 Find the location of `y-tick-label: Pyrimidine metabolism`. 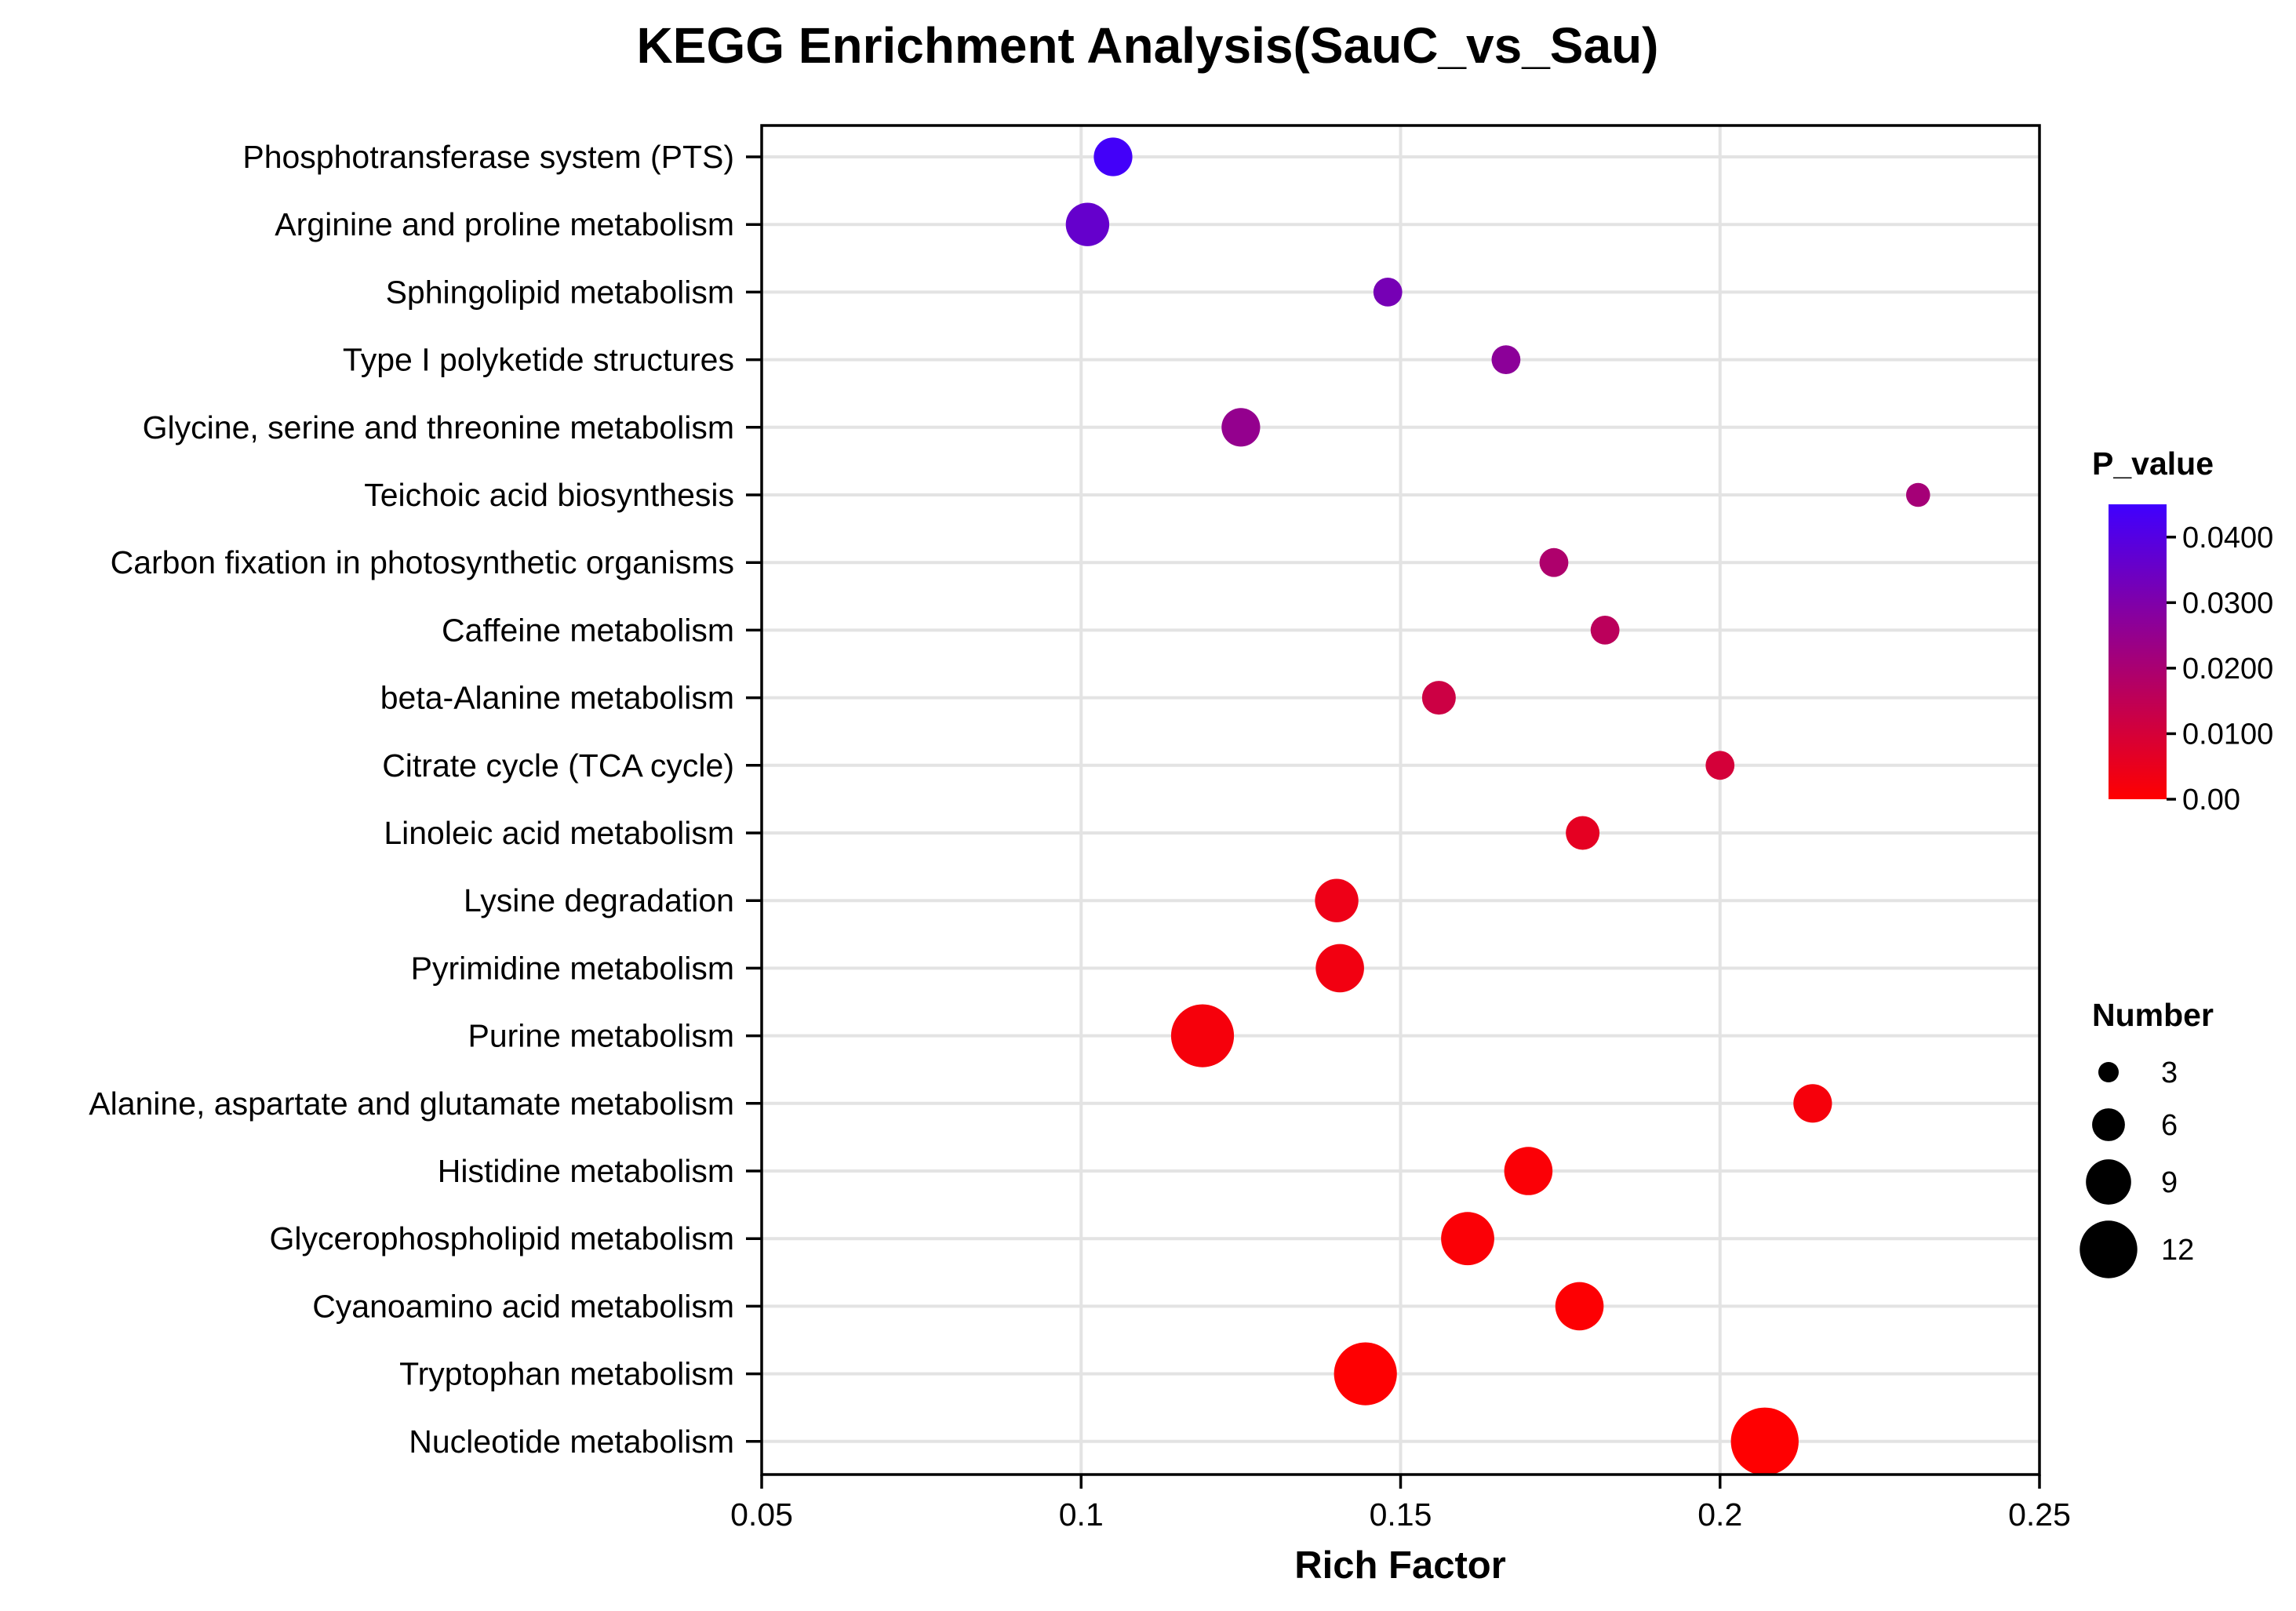

y-tick-label: Pyrimidine metabolism is located at coordinates (572, 968).